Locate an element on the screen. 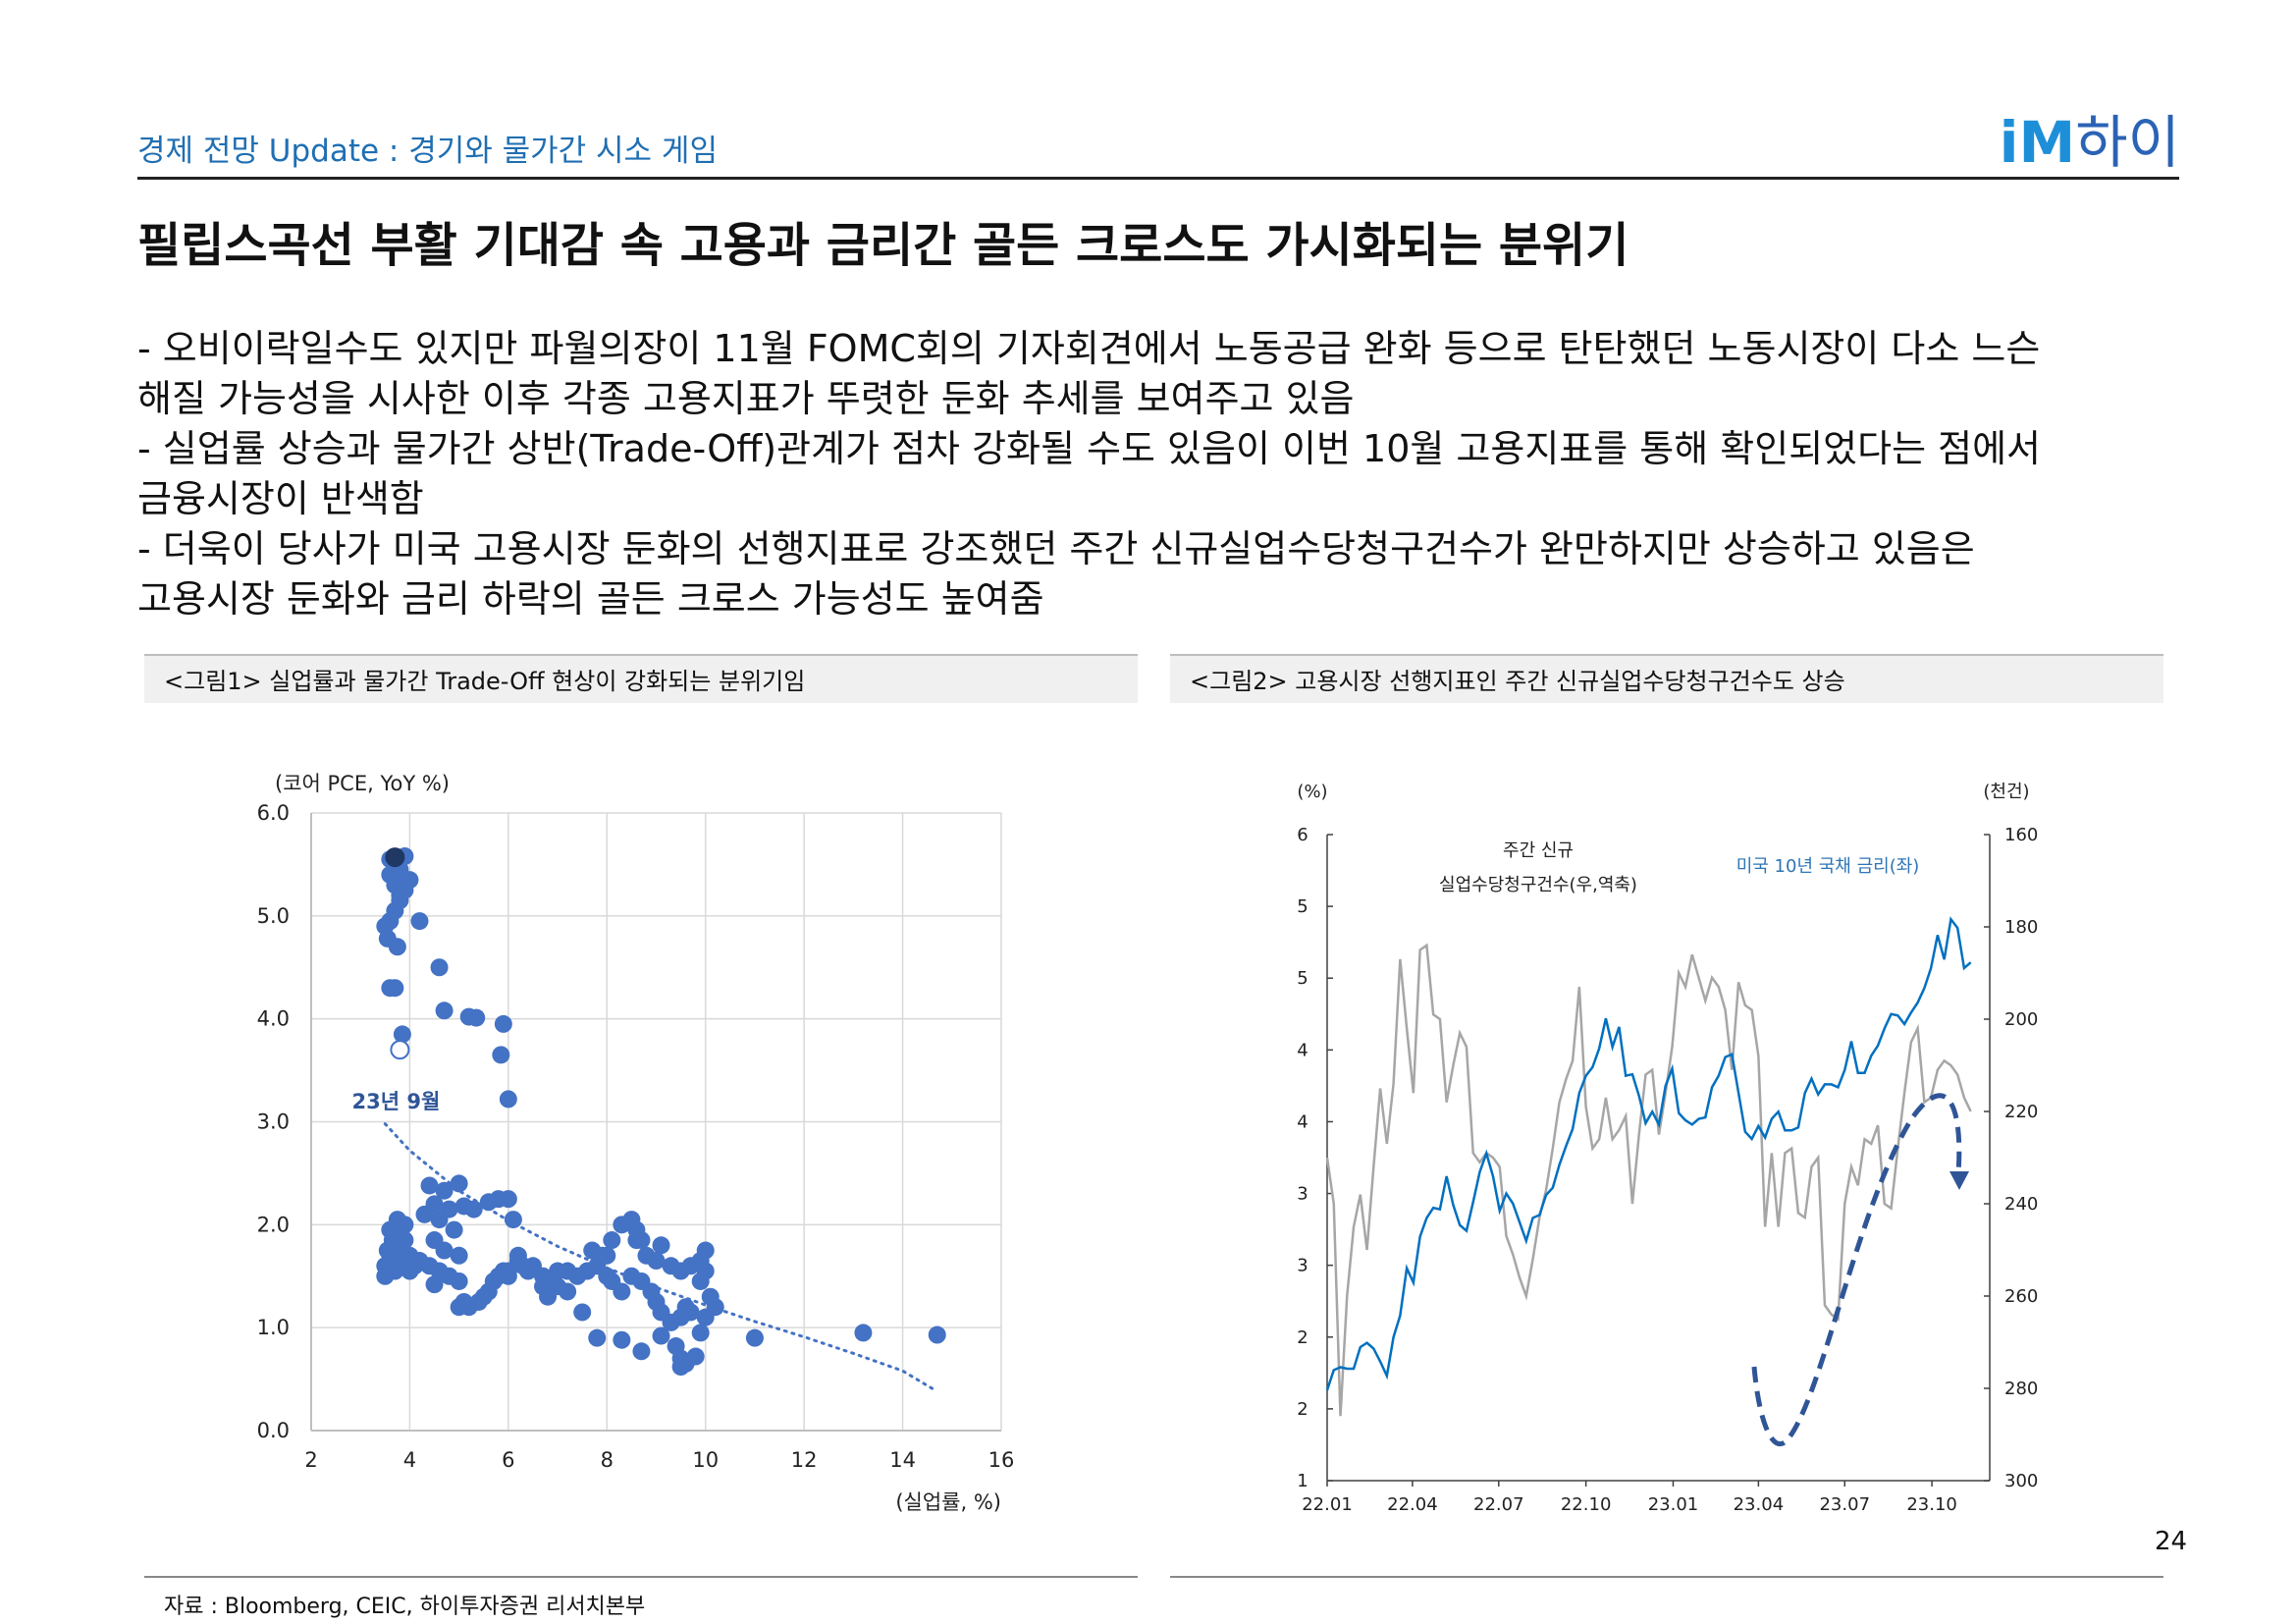 This screenshot has width=2296, height=1624. brand-logo: iM하이 is located at coordinates (2090, 137).